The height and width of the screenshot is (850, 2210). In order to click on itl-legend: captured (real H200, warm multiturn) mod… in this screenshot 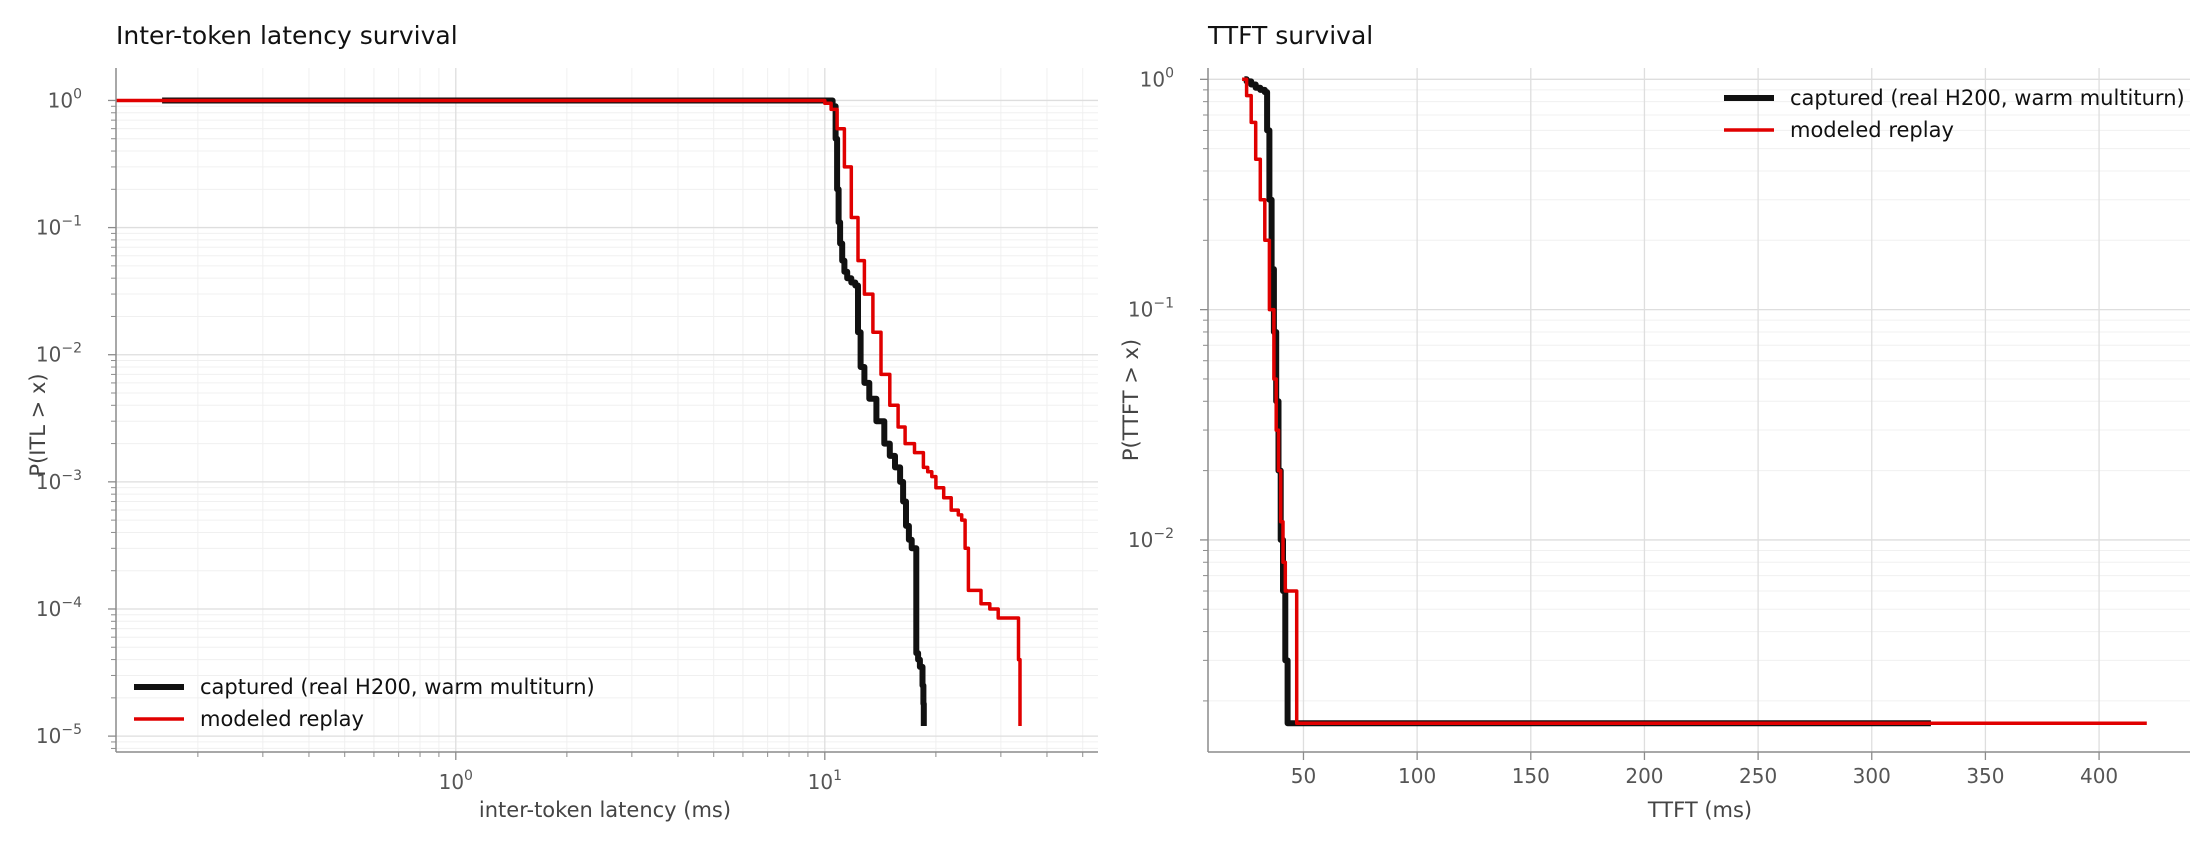, I will do `click(364, 703)`.